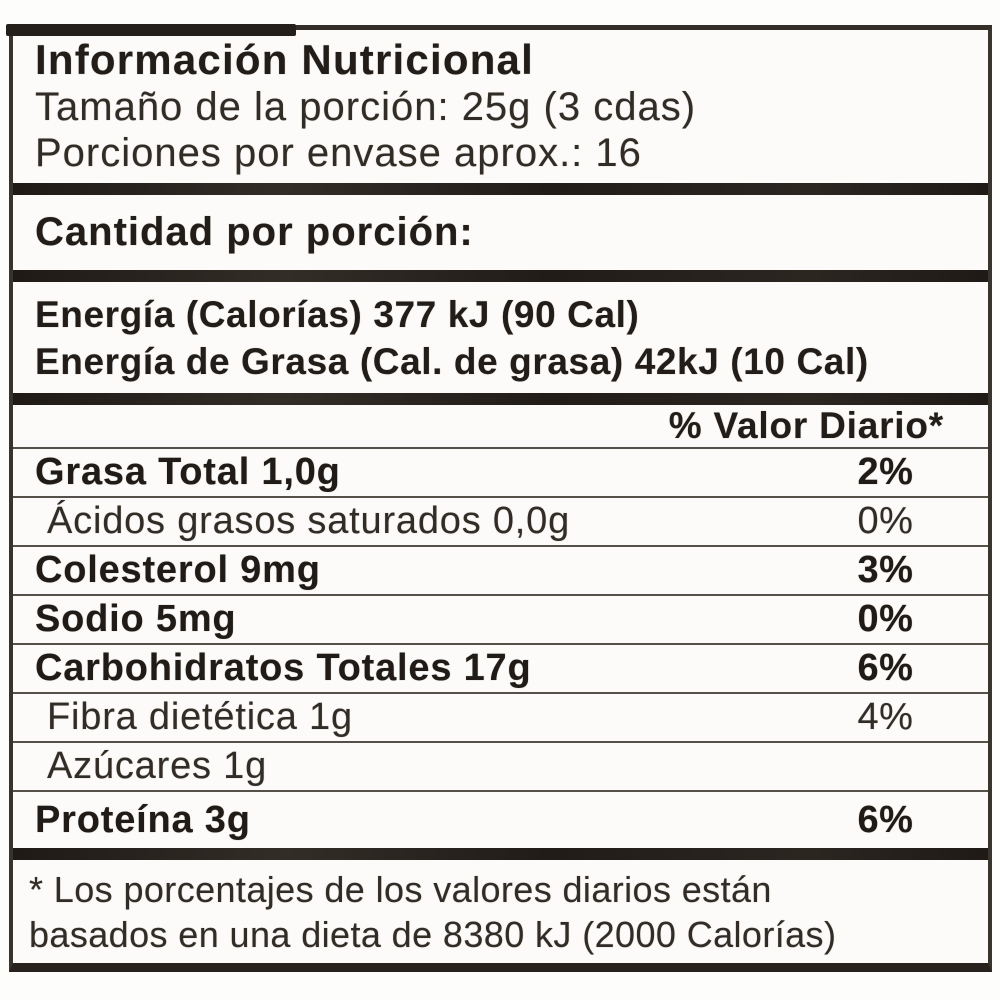  I want to click on daily-value-header-row: % Valor Diario*, so click(500, 426).